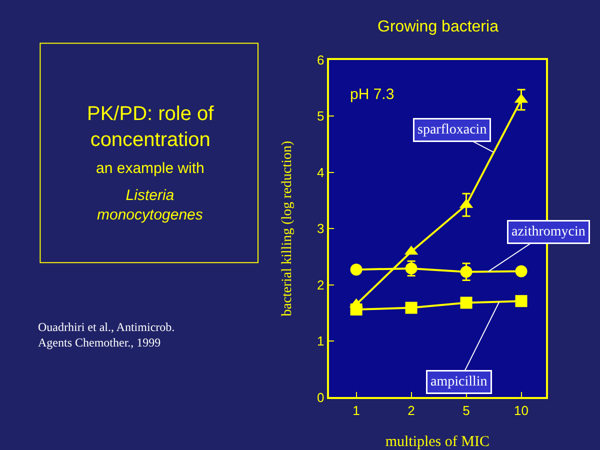  What do you see at coordinates (549, 232) in the screenshot?
I see `series-label: azithromycin` at bounding box center [549, 232].